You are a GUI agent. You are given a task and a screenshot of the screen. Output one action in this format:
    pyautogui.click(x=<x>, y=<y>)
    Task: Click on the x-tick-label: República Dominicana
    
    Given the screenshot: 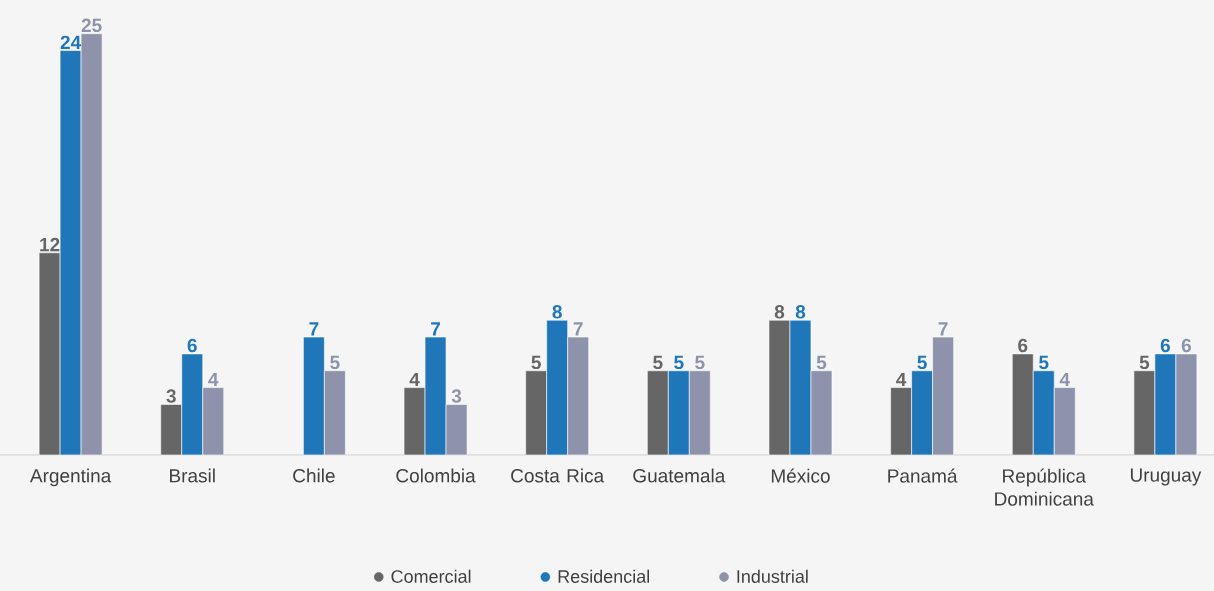 What is the action you would take?
    pyautogui.click(x=1044, y=487)
    